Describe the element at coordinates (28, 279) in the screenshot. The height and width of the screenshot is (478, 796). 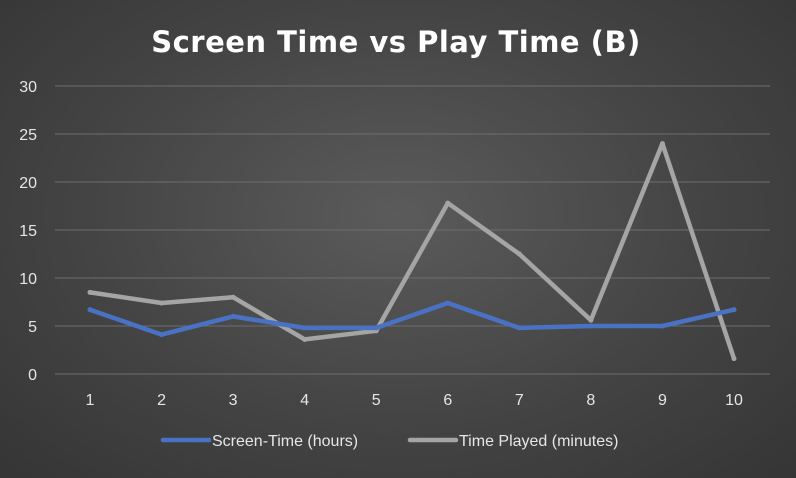
I see `y-tick-label: 10` at that location.